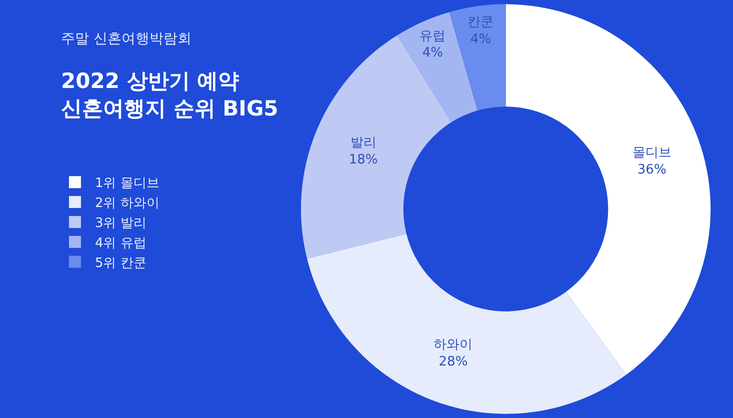 The image size is (733, 418). What do you see at coordinates (453, 353) in the screenshot?
I see `data-label: 하와이 28%` at bounding box center [453, 353].